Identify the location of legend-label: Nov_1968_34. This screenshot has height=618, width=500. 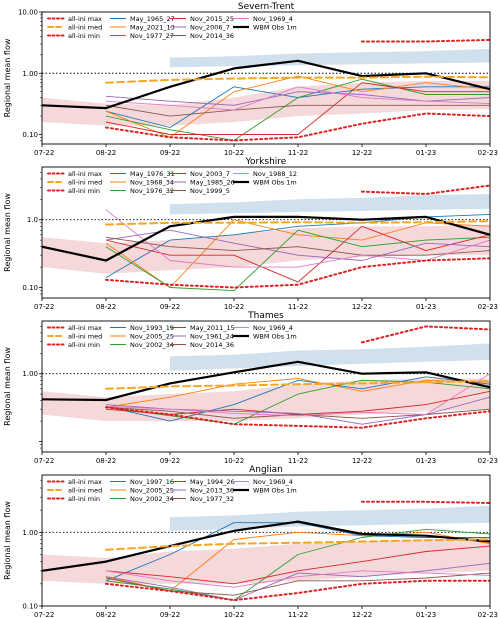
(152, 183).